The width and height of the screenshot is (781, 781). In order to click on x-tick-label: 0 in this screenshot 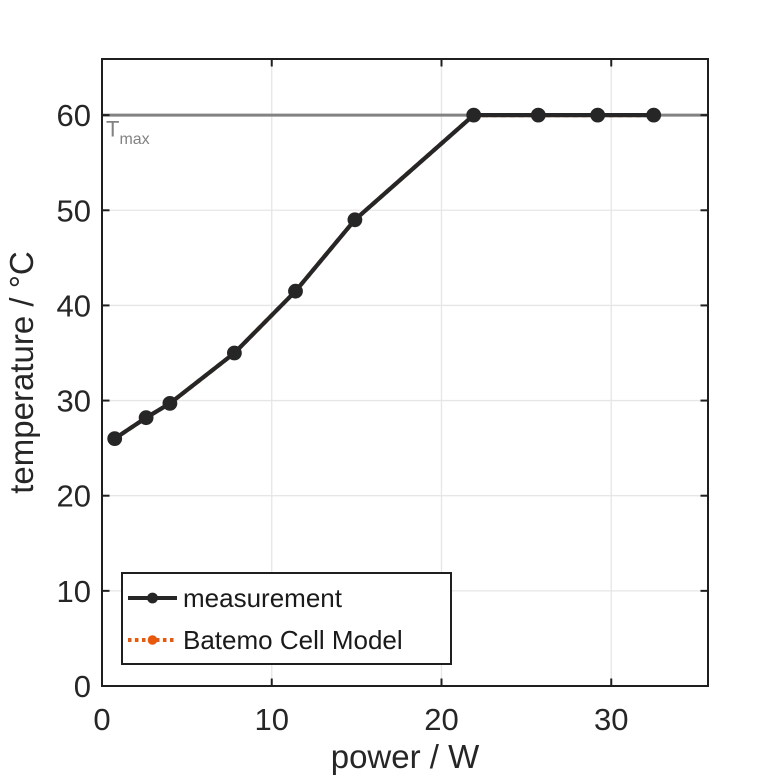, I will do `click(101, 719)`.